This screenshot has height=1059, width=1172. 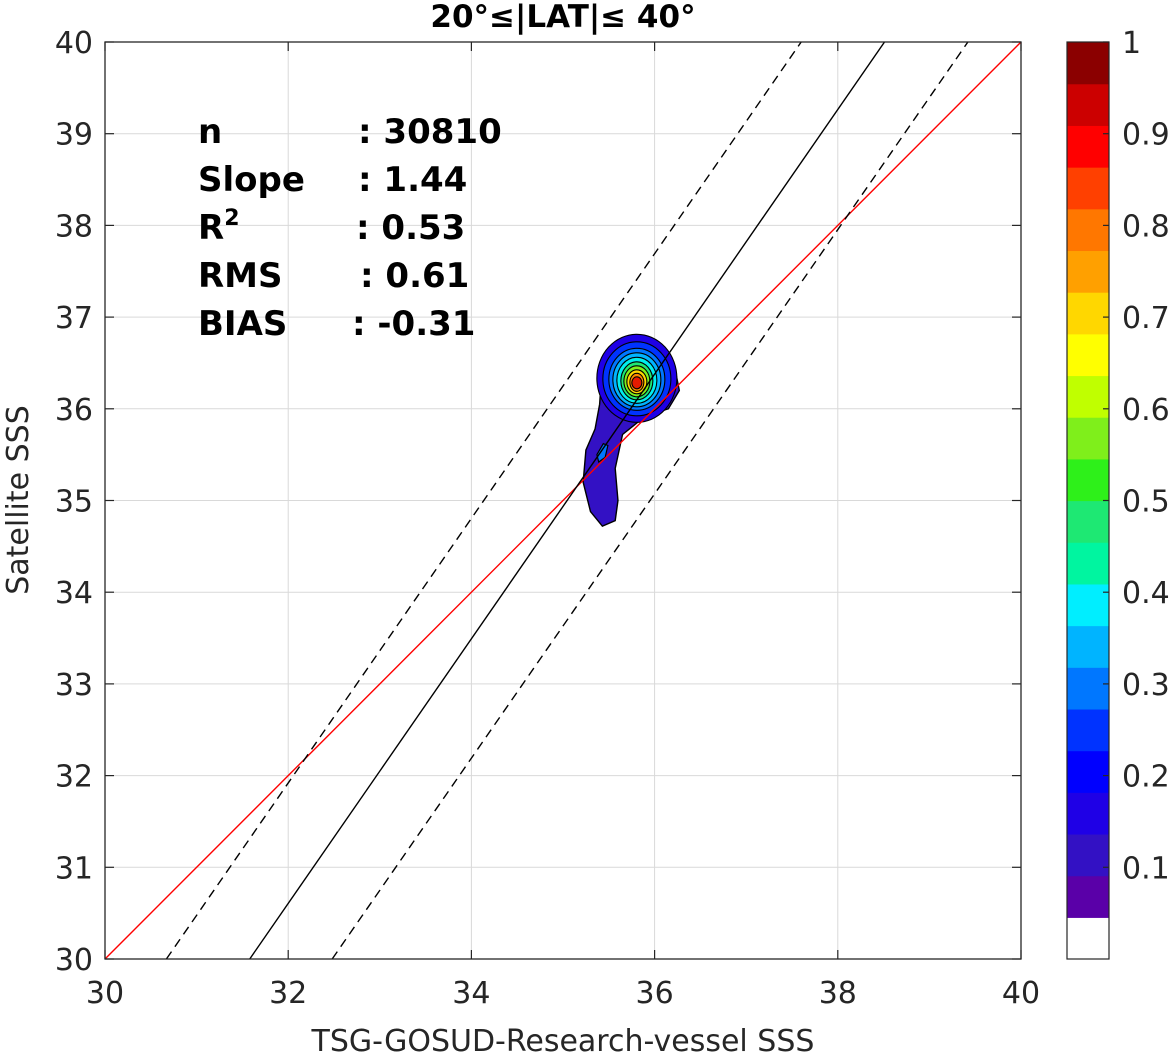 I want to click on colorbar-tick-label: 0.3, so click(x=1146, y=685).